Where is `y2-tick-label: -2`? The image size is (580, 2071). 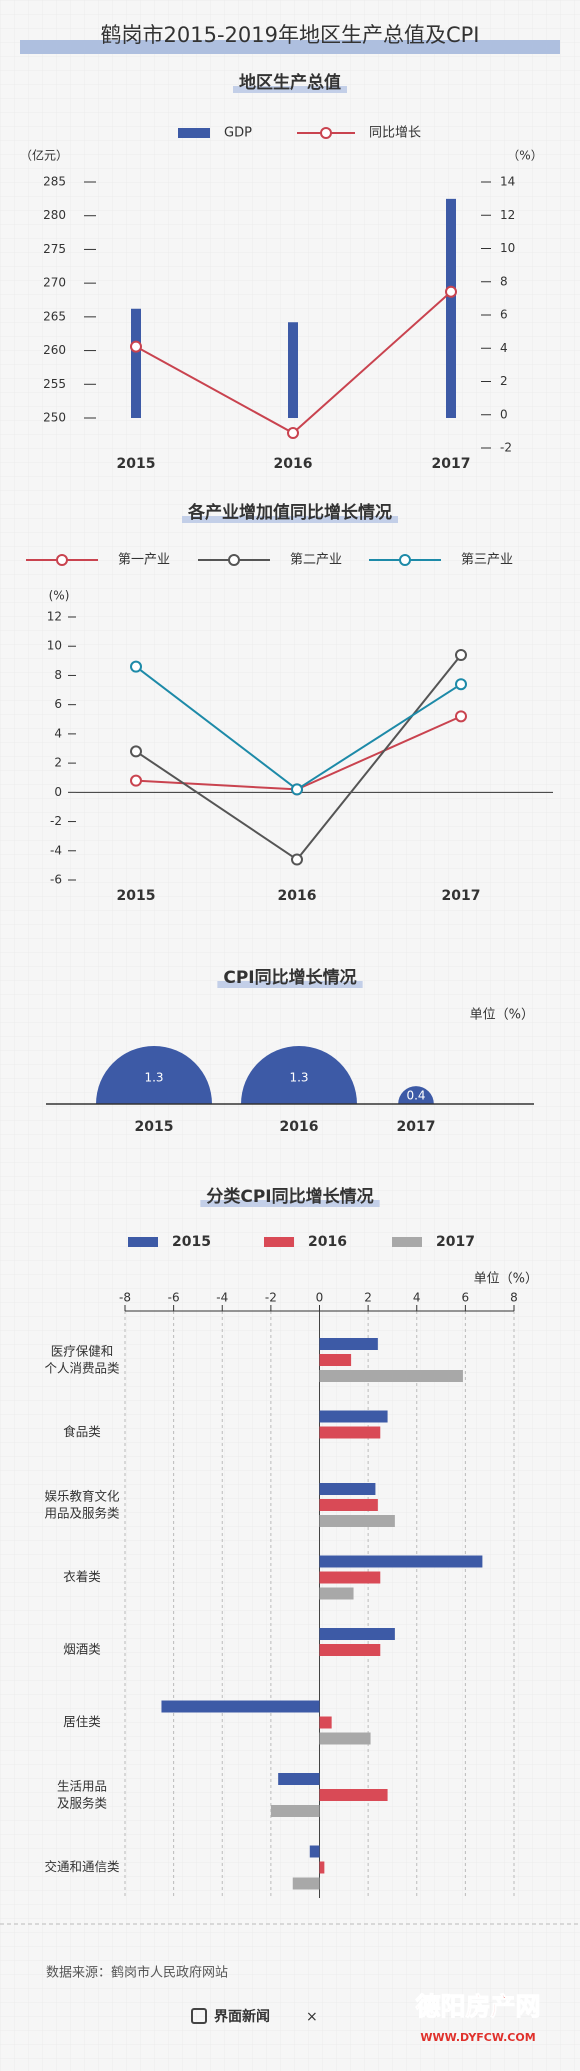 y2-tick-label: -2 is located at coordinates (506, 448).